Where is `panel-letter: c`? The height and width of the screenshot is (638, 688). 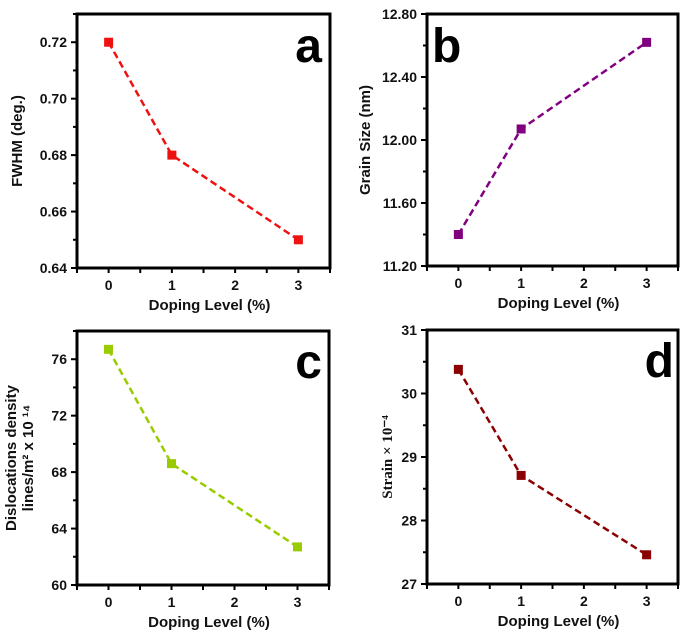
panel-letter: c is located at coordinates (308, 362).